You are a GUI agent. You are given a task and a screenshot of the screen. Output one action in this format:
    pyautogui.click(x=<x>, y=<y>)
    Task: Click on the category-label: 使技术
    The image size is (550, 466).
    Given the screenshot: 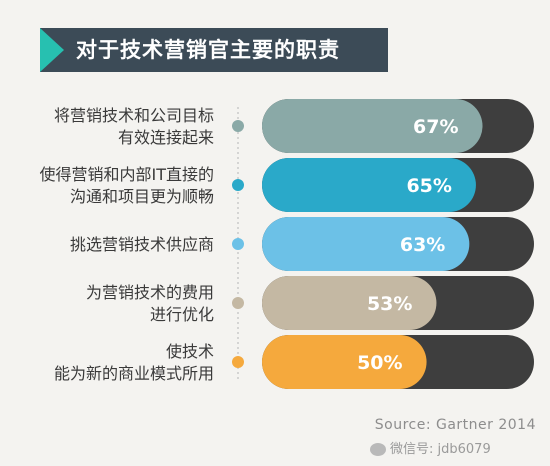 What is the action you would take?
    pyautogui.click(x=190, y=351)
    